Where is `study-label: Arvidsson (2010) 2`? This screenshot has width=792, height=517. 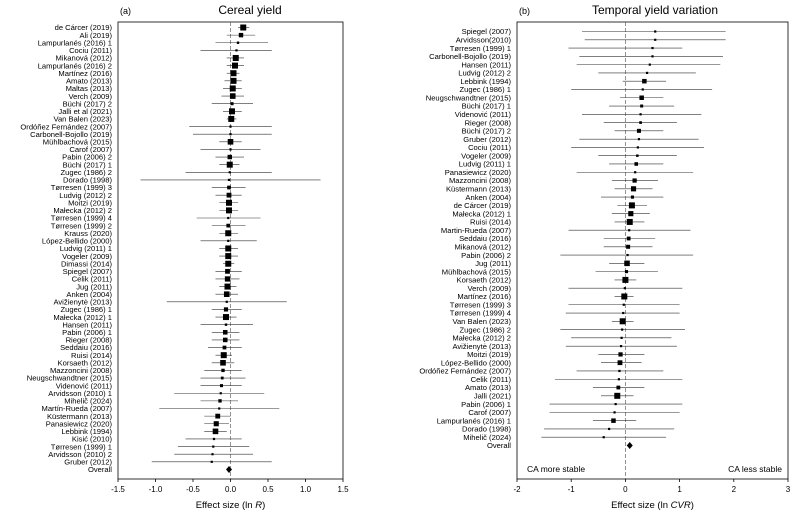
study-label: Arvidsson (2010) 2 is located at coordinates (80, 454).